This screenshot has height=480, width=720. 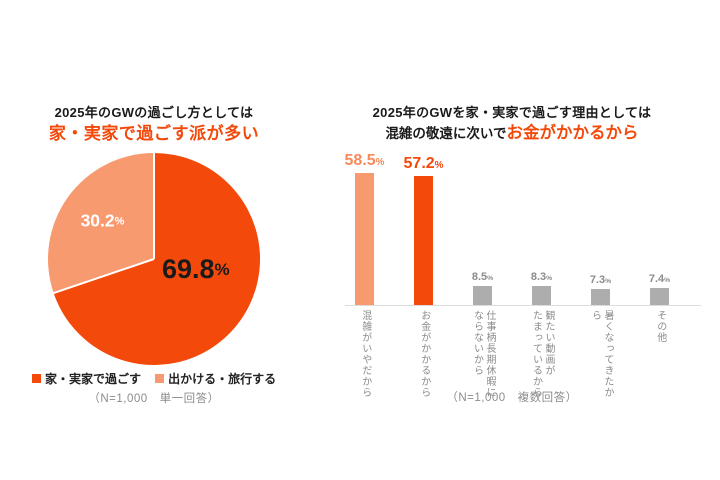 I want to click on legend-item-stay-home: 家・実家で過ごす, so click(x=86, y=378).